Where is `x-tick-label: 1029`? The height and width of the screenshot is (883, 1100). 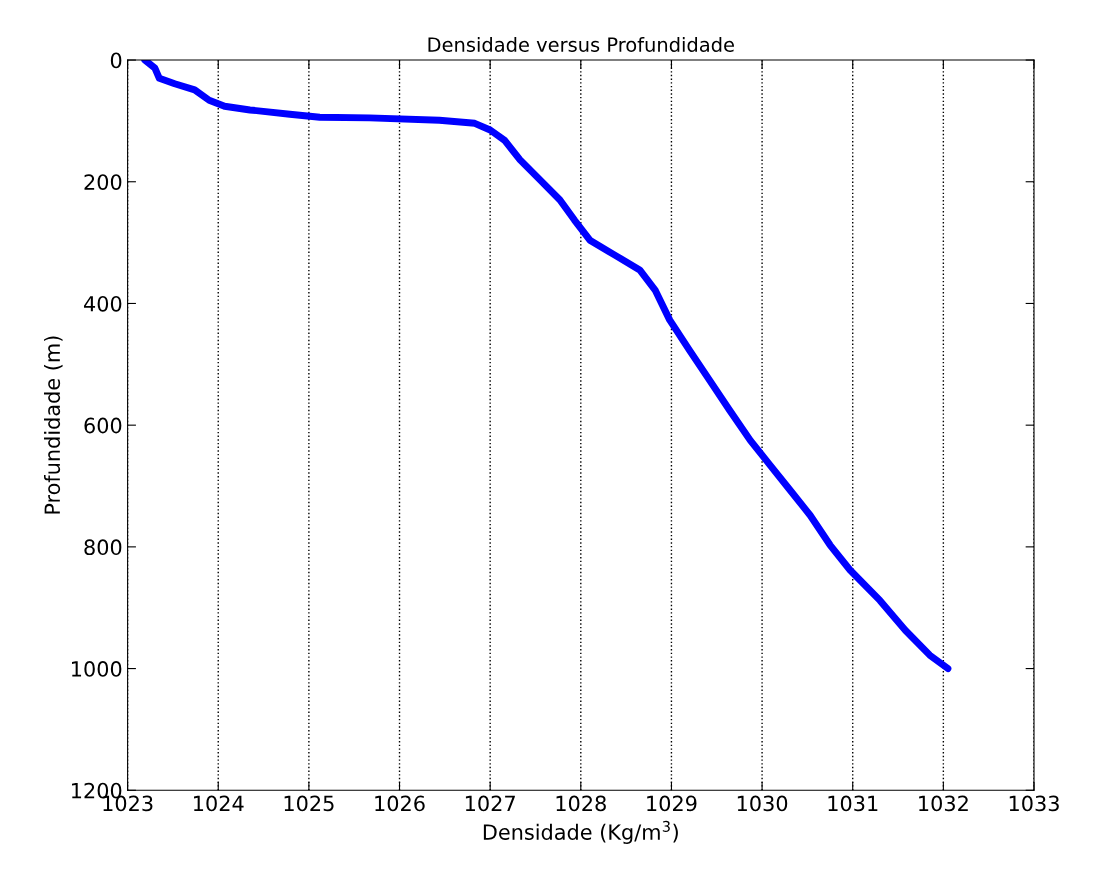
x-tick-label: 1029 is located at coordinates (672, 803).